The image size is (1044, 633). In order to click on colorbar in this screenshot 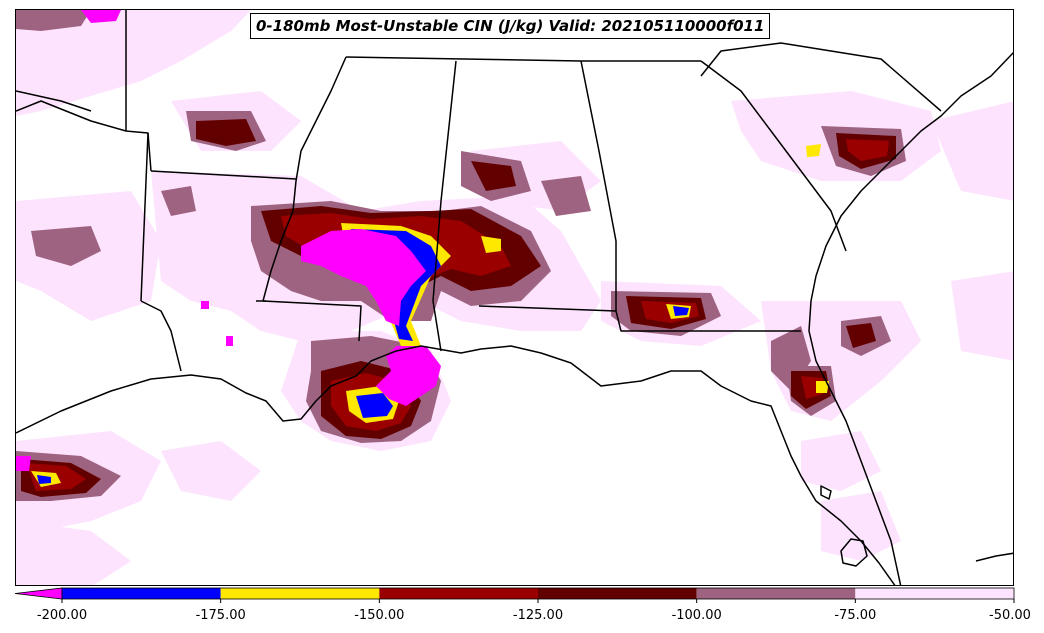, I will do `click(514, 595)`.